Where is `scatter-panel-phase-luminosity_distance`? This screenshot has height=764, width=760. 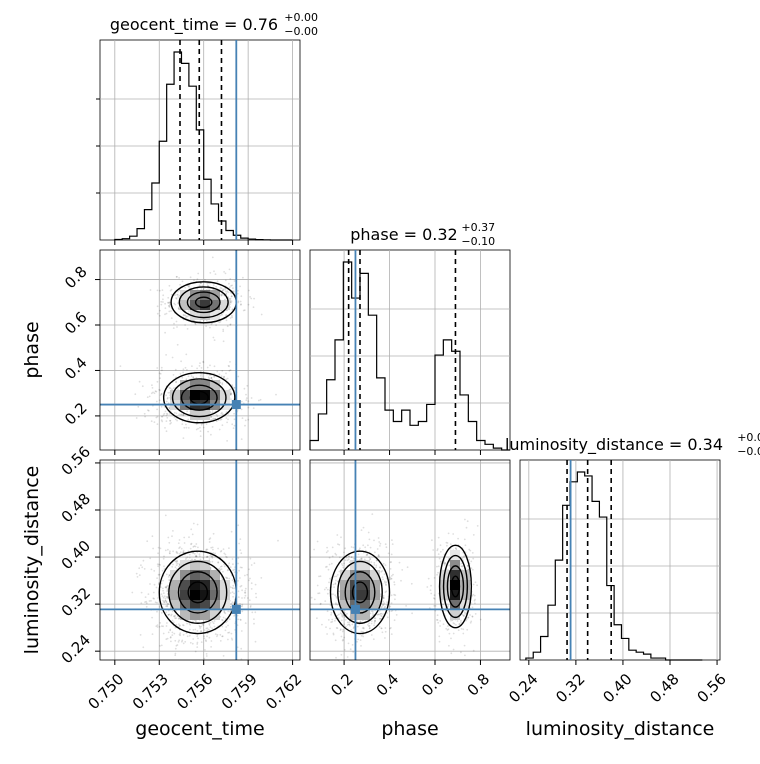
scatter-panel-phase-luminosity_distance is located at coordinates (410, 562).